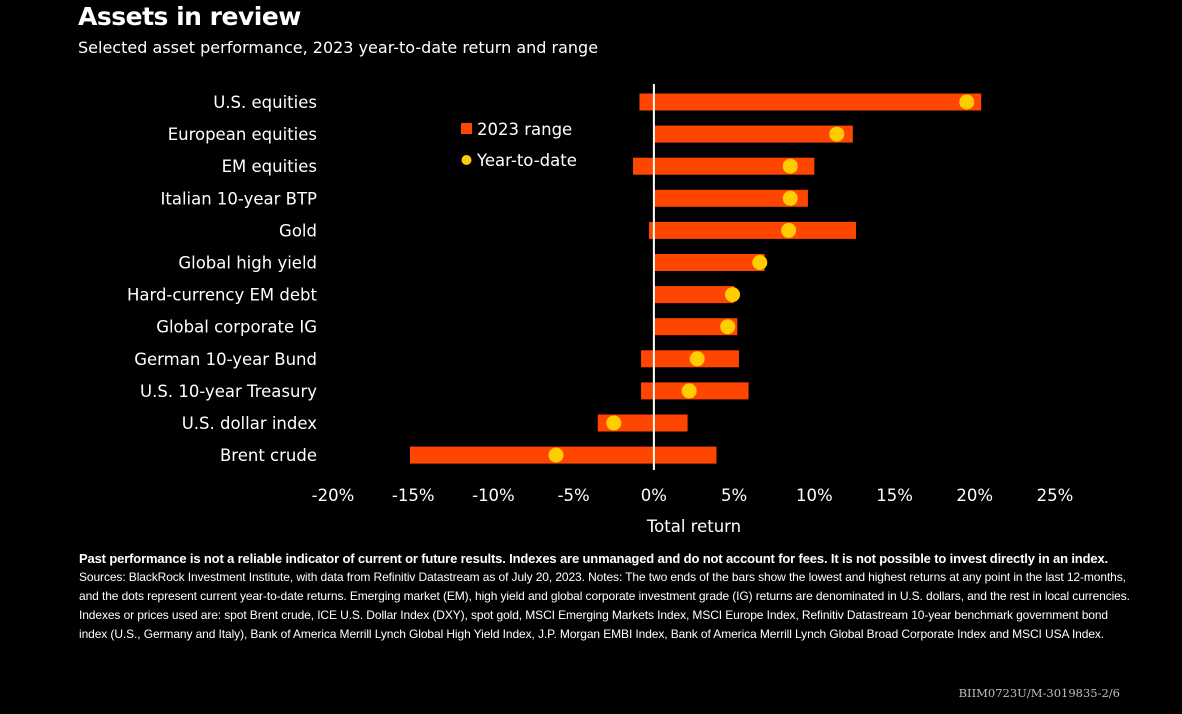 Image resolution: width=1182 pixels, height=714 pixels. I want to click on category-label-u-s-10-year-treasury: U.S. 10-year Treasury, so click(228, 391).